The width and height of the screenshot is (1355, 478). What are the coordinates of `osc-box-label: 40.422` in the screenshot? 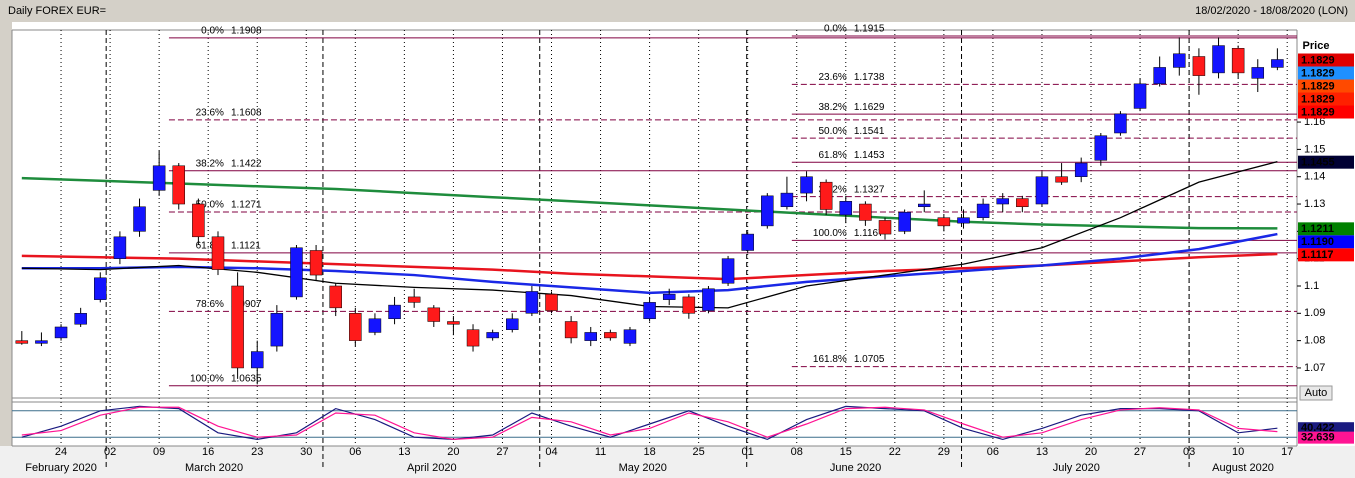 It's located at (1318, 428).